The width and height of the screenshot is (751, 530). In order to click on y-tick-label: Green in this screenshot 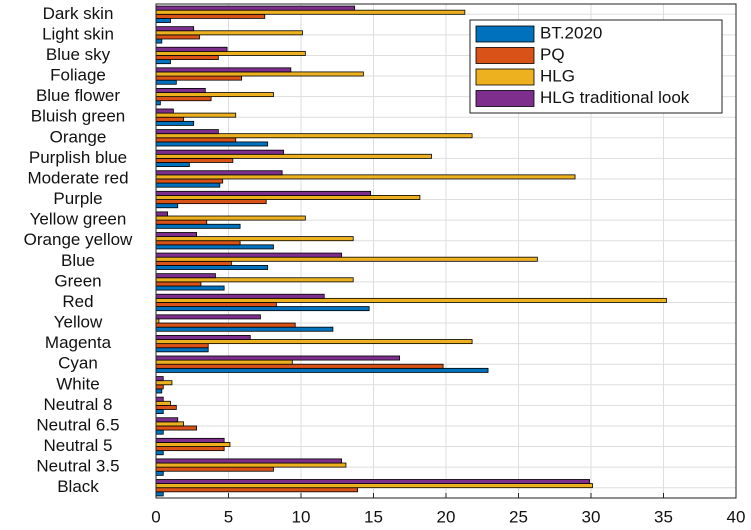, I will do `click(77, 280)`.